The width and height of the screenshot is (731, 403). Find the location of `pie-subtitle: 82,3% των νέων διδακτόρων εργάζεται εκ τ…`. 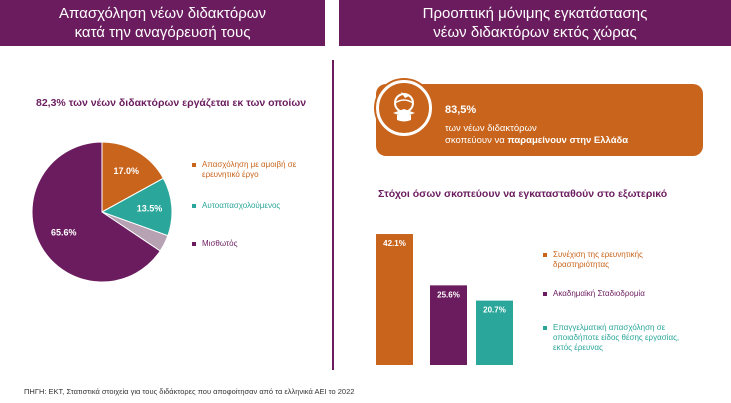

pie-subtitle: 82,3% των νέων διδακτόρων εργάζεται εκ τ… is located at coordinates (171, 103).